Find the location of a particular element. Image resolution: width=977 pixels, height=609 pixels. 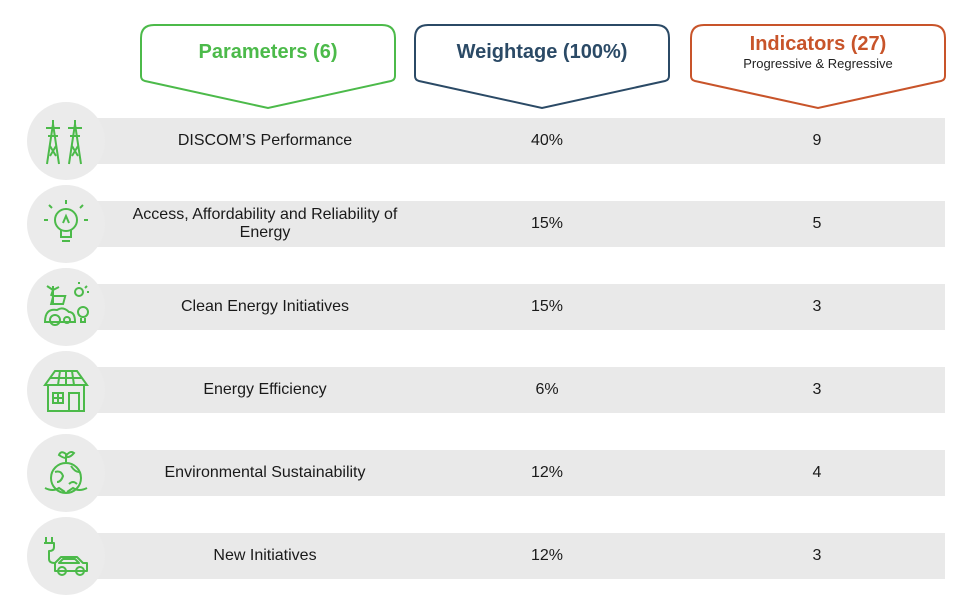

indicators-header: Indicators (27) Progressive & Regressive is located at coordinates (818, 68).